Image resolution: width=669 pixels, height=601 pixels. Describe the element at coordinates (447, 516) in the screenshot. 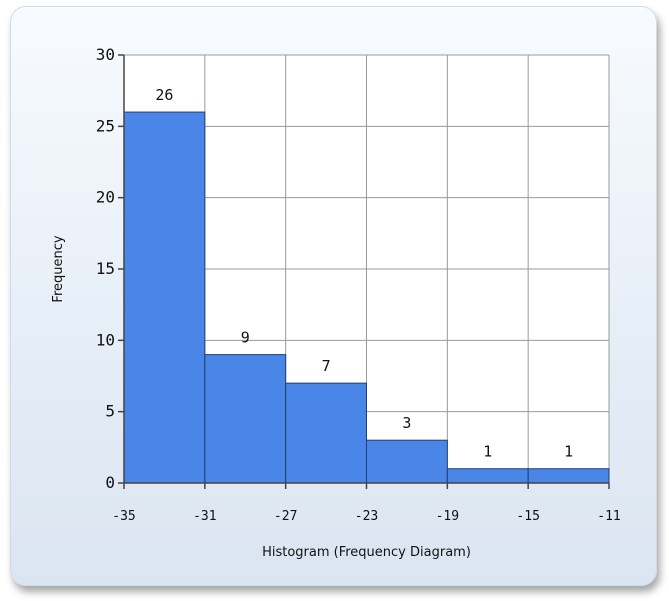

I see `x-tick-label: -19` at that location.